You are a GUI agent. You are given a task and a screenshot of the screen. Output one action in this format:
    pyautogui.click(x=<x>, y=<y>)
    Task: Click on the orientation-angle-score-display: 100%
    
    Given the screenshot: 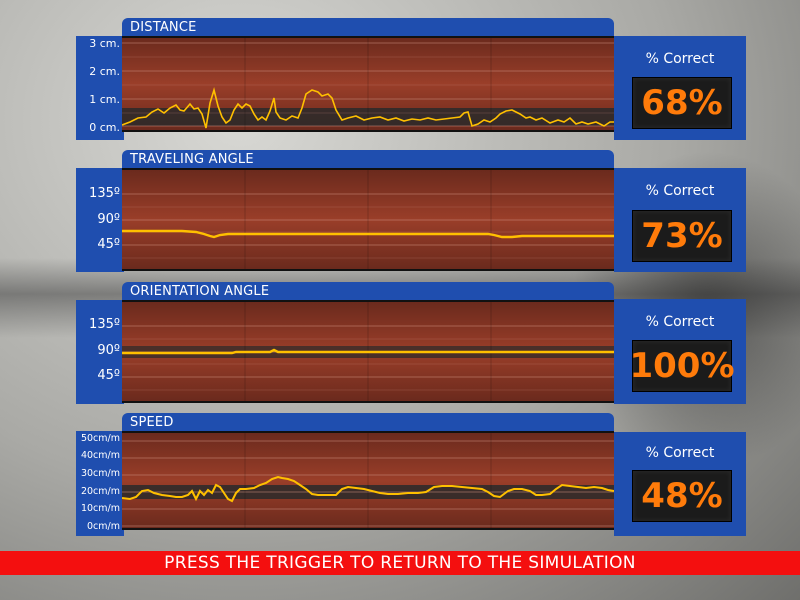 What is the action you would take?
    pyautogui.click(x=682, y=366)
    